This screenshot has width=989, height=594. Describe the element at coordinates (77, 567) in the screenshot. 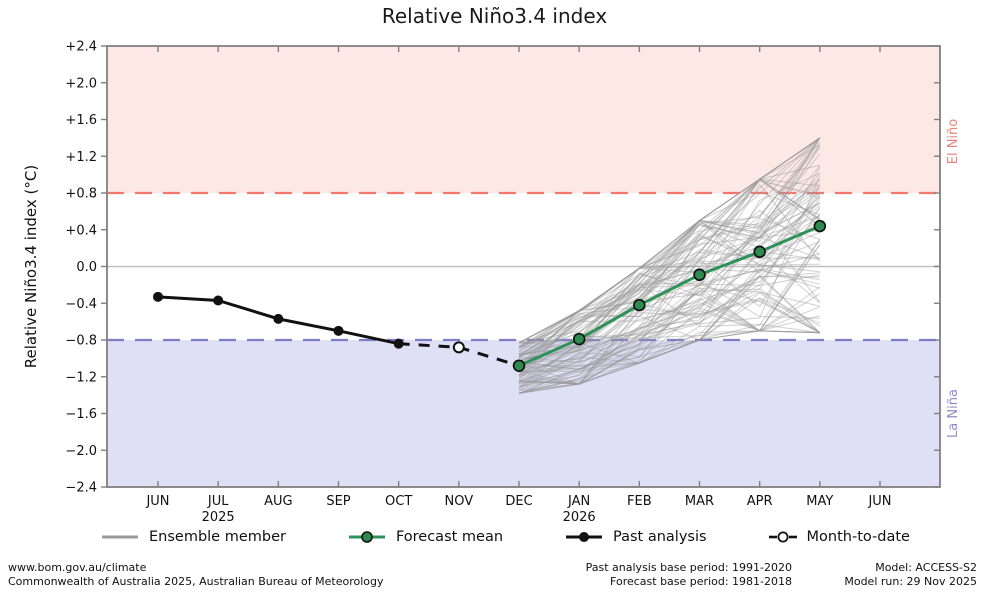

I see `footer-url: www.bom.gov.au/climate` at that location.